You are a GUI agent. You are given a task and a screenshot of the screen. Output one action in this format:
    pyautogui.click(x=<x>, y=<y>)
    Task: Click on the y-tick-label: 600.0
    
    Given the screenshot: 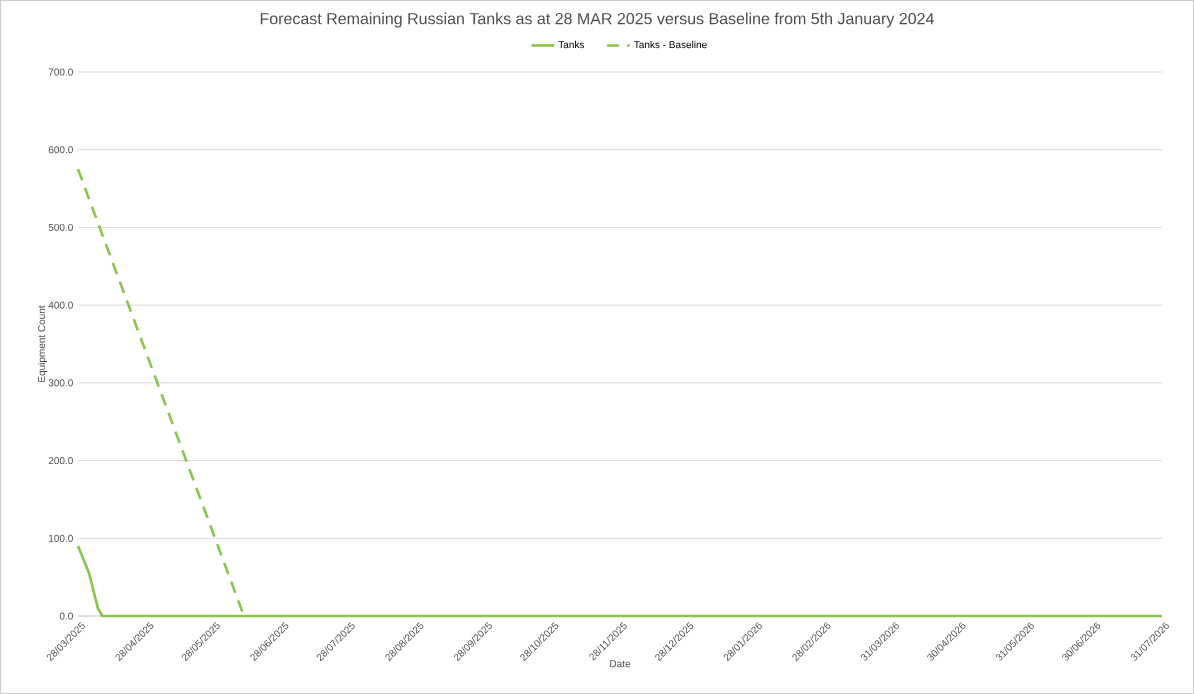 What is the action you would take?
    pyautogui.click(x=60, y=150)
    